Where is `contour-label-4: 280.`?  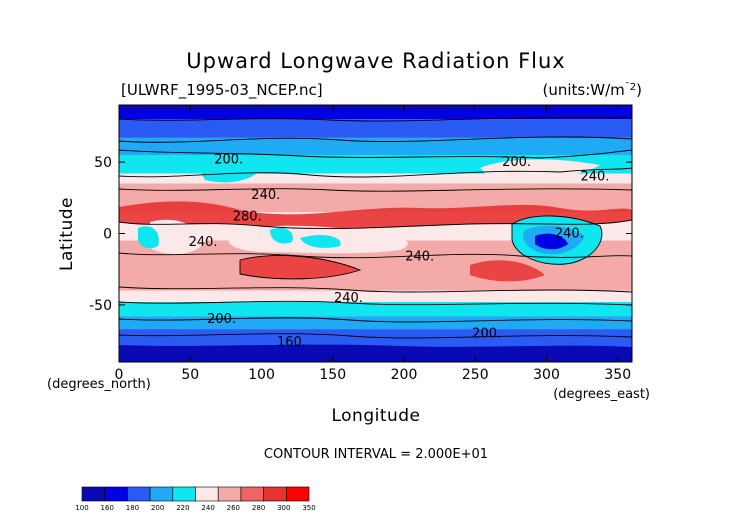
contour-label-4: 280. is located at coordinates (247, 216).